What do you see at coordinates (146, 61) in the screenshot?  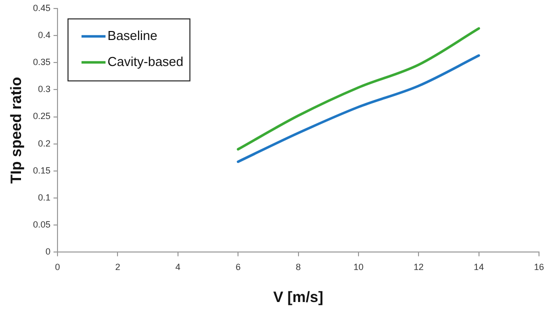 I see `legend-label: Cavity-based` at bounding box center [146, 61].